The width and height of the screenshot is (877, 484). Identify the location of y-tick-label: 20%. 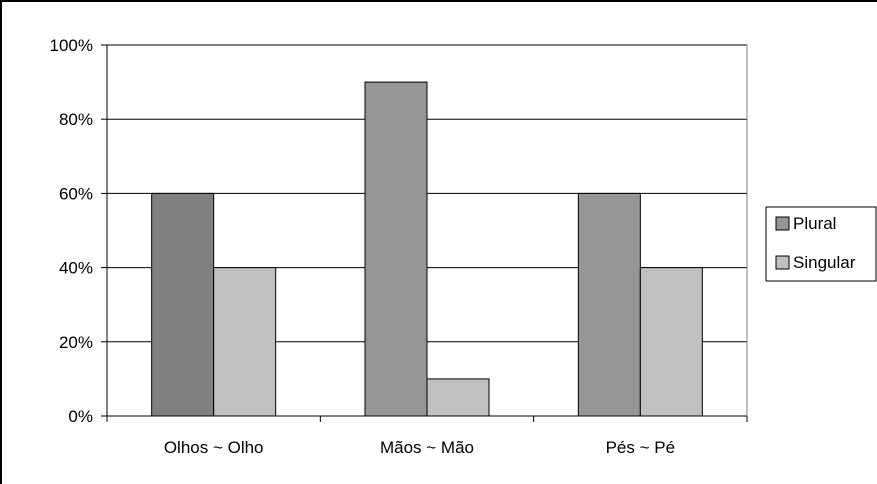
(76, 342).